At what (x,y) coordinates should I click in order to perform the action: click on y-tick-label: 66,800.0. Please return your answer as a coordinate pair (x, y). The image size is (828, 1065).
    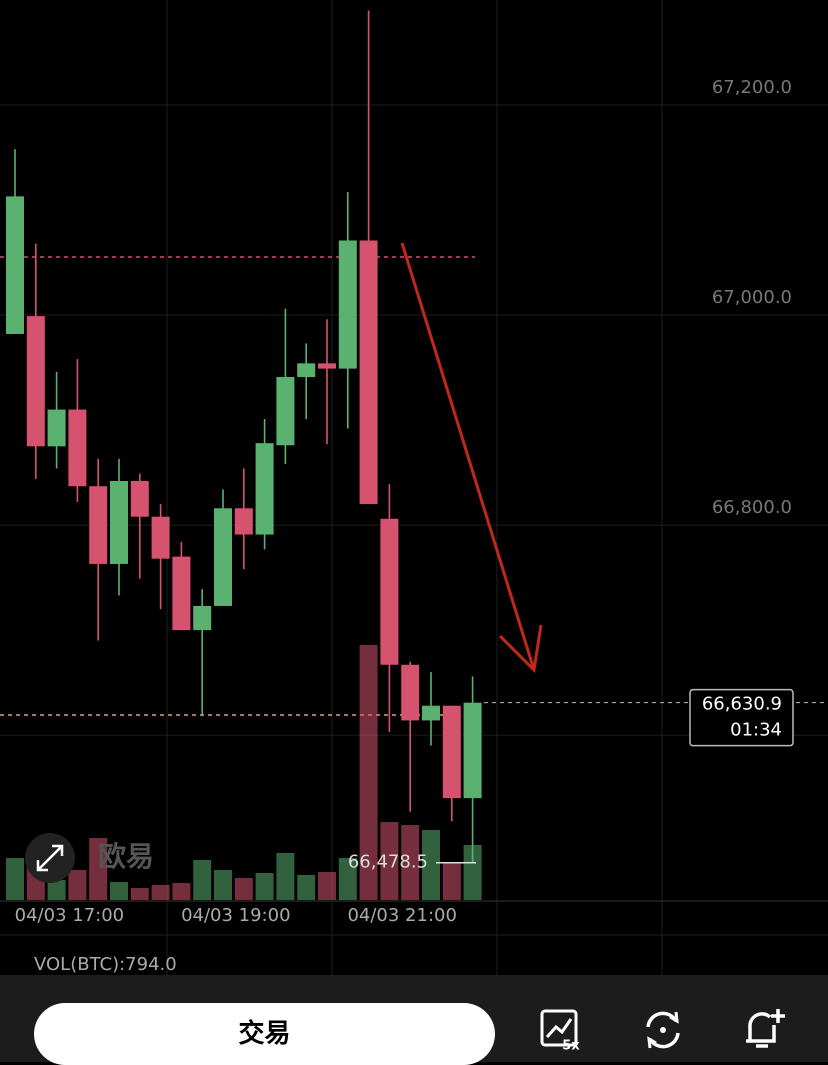
    Looking at the image, I should click on (752, 507).